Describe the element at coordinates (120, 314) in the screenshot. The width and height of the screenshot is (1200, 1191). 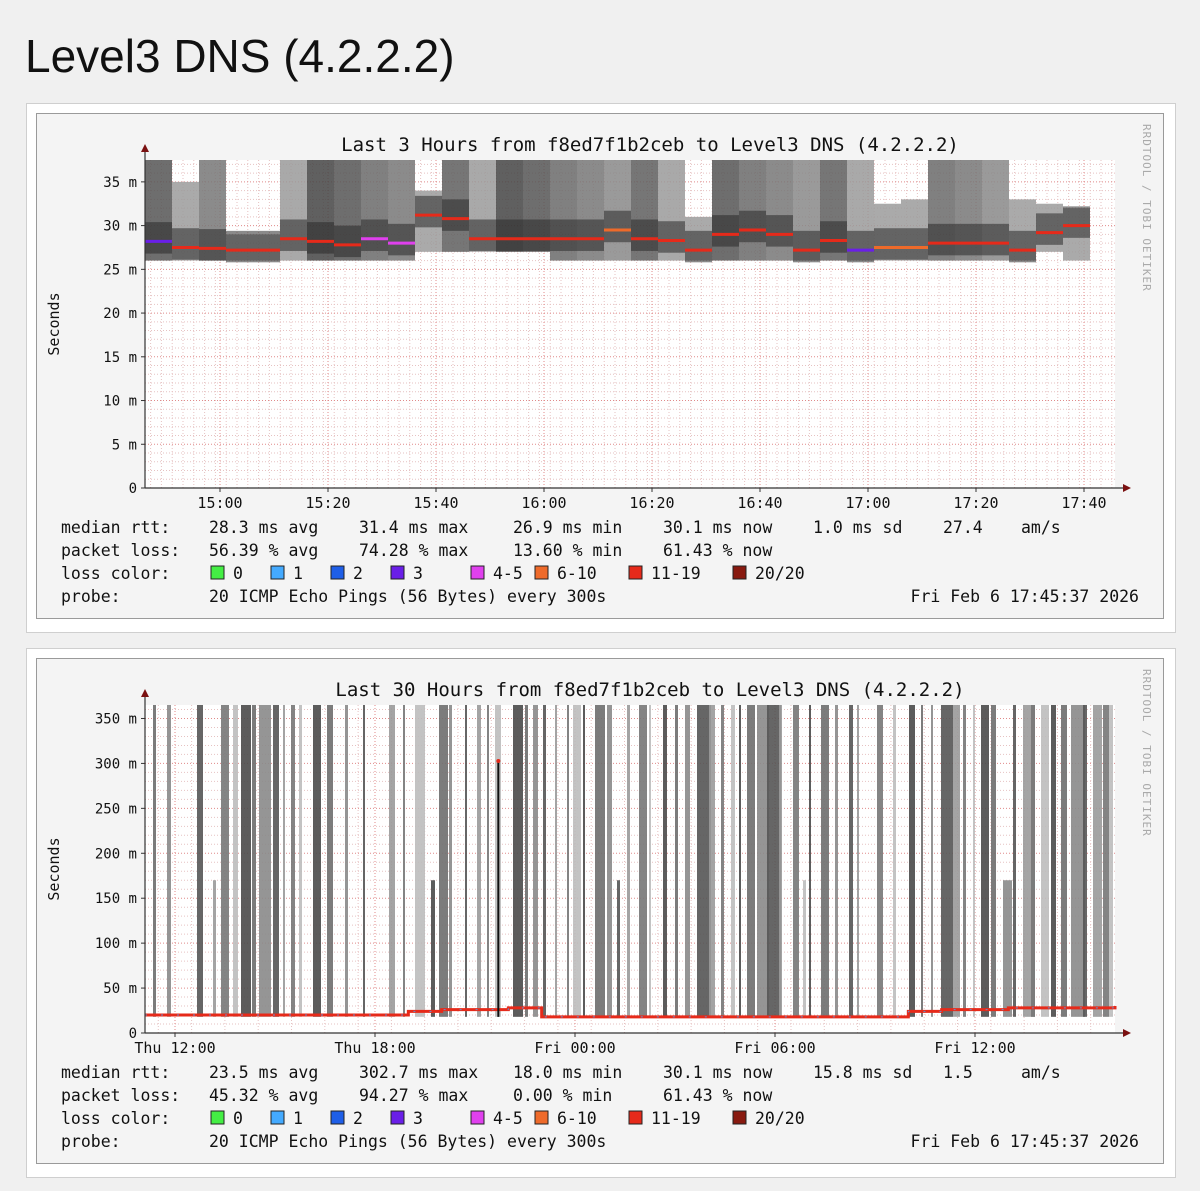
I see `y-tick-label: 20 m` at that location.